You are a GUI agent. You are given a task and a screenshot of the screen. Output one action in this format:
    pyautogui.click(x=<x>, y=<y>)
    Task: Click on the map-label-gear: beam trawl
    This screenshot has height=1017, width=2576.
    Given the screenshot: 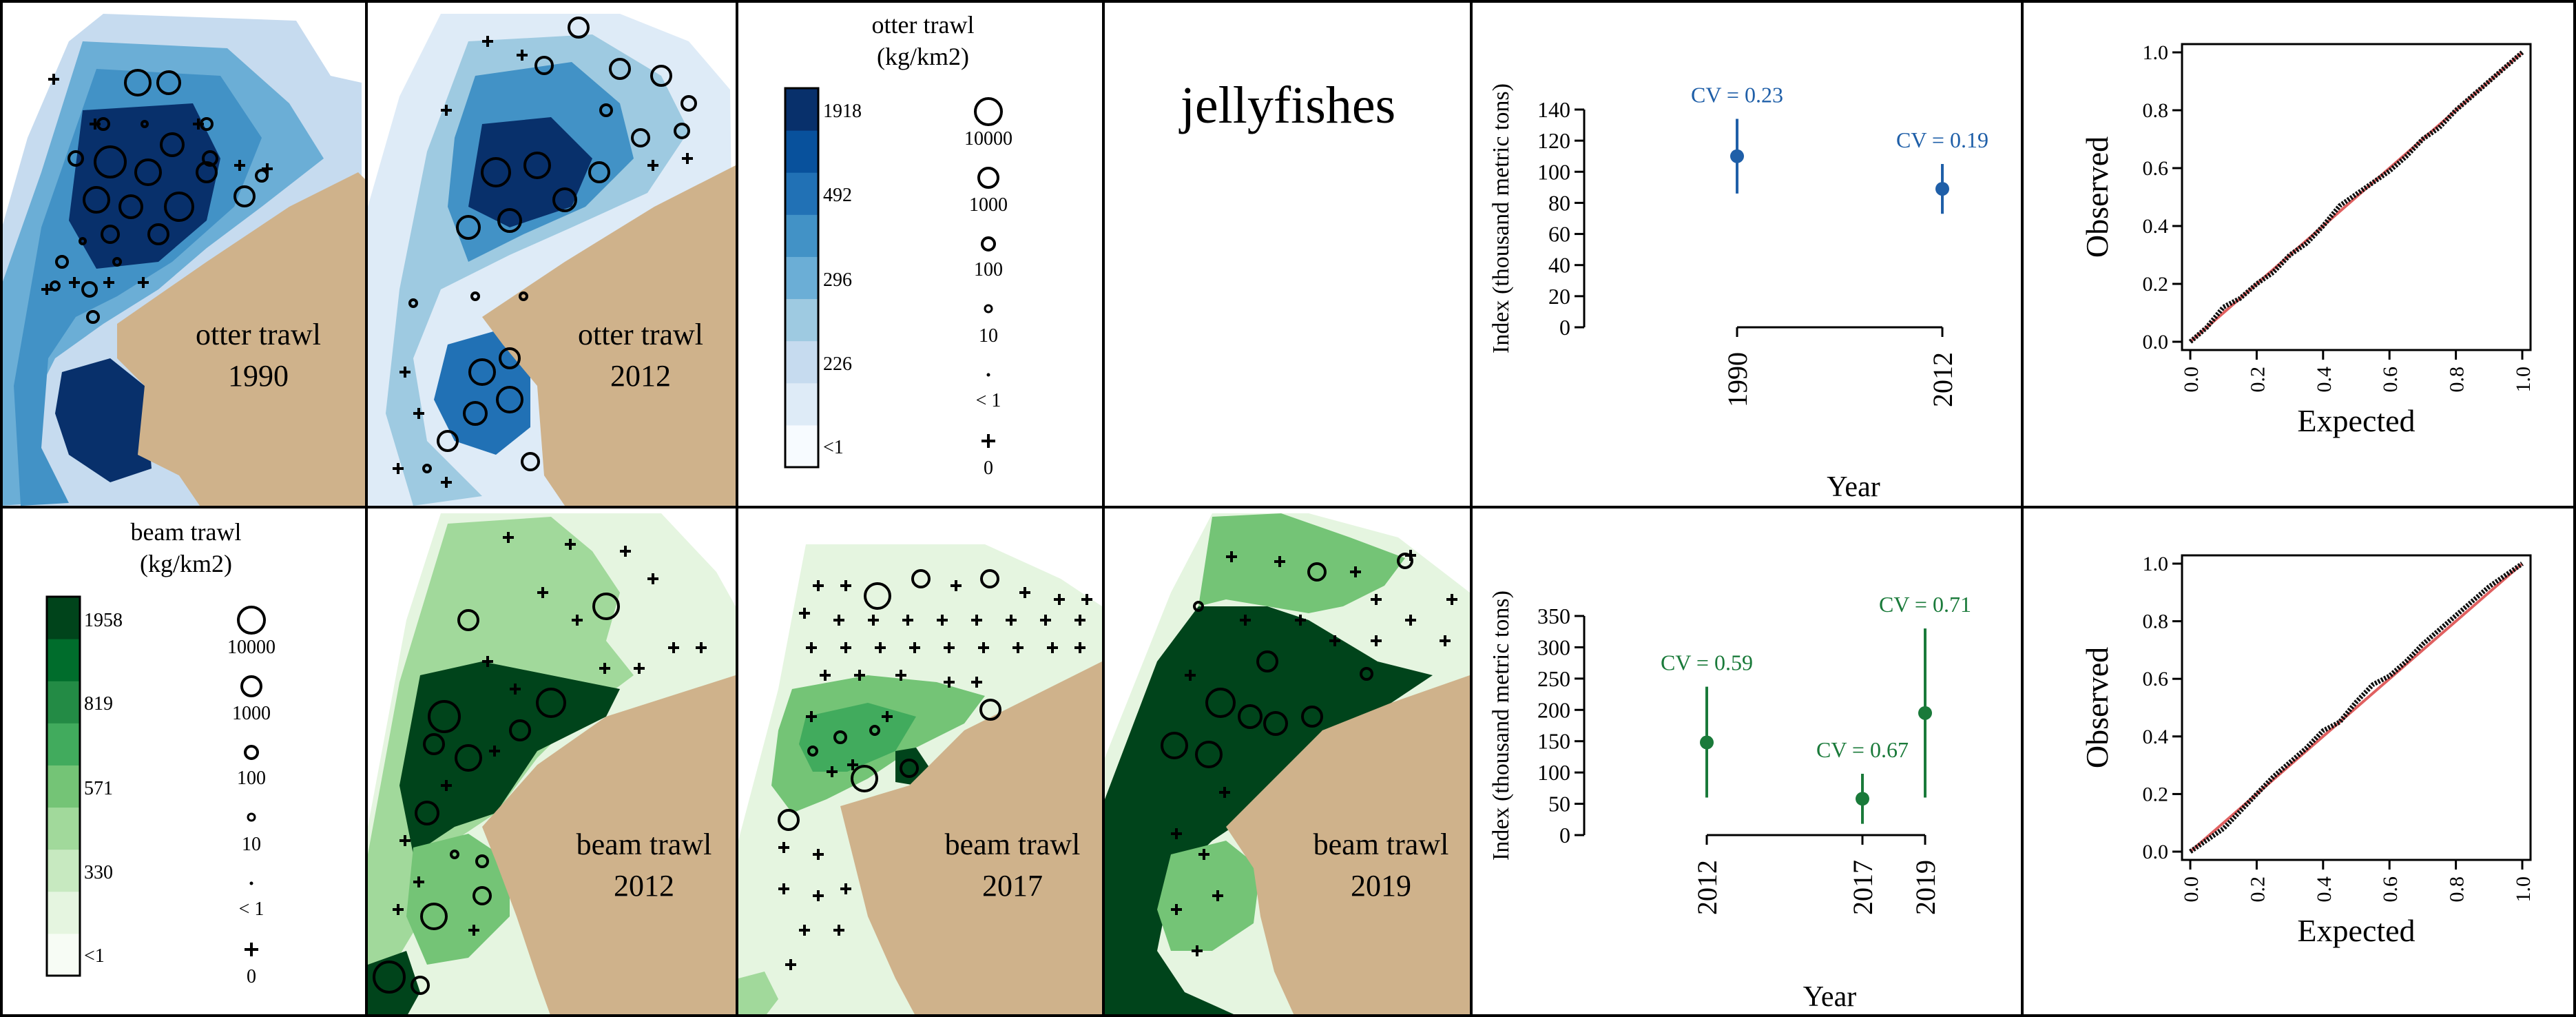 What is the action you would take?
    pyautogui.click(x=1013, y=844)
    